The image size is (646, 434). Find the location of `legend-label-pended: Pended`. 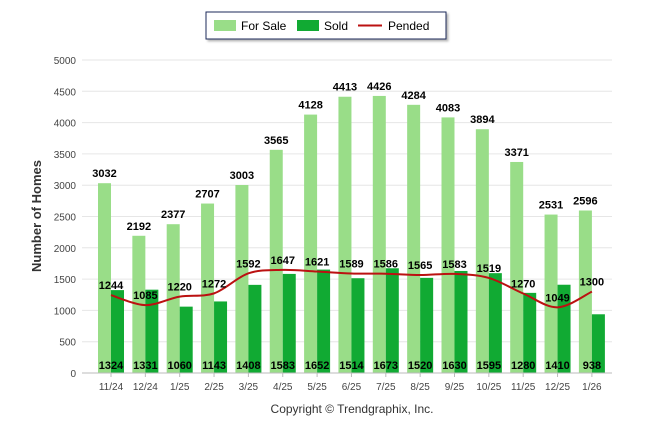

legend-label-pended: Pended is located at coordinates (408, 26).